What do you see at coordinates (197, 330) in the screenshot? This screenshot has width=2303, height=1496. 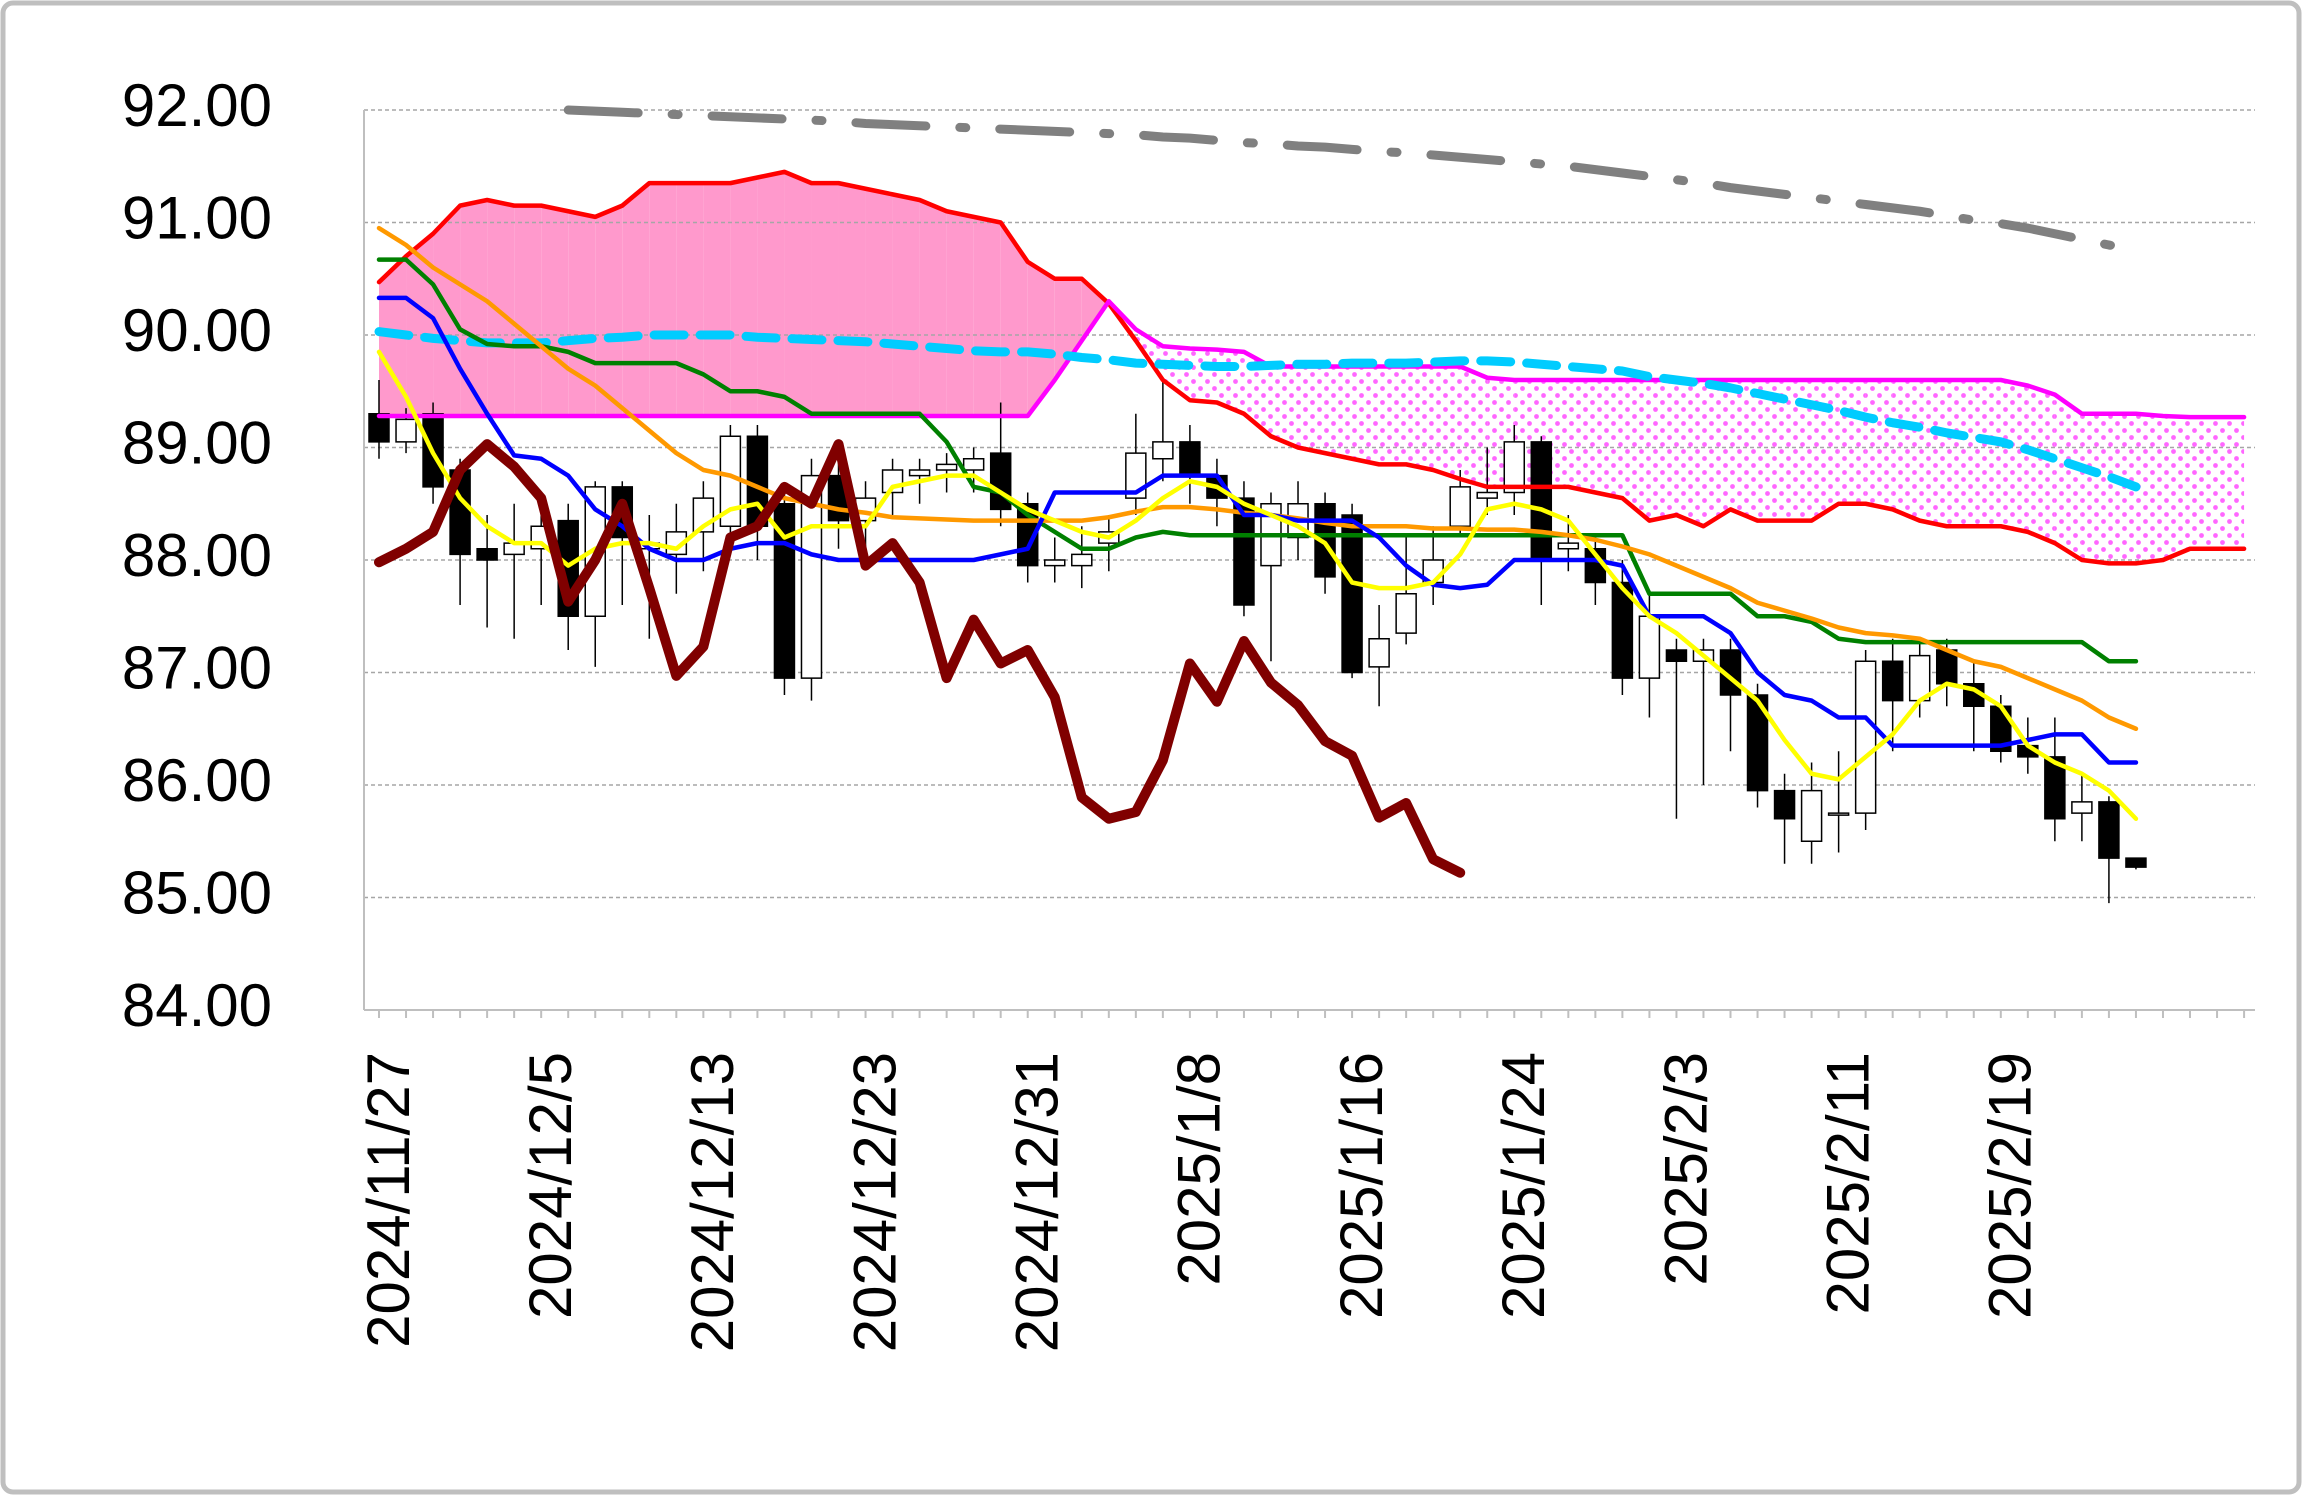 I see `y-tick-label: 90.00` at bounding box center [197, 330].